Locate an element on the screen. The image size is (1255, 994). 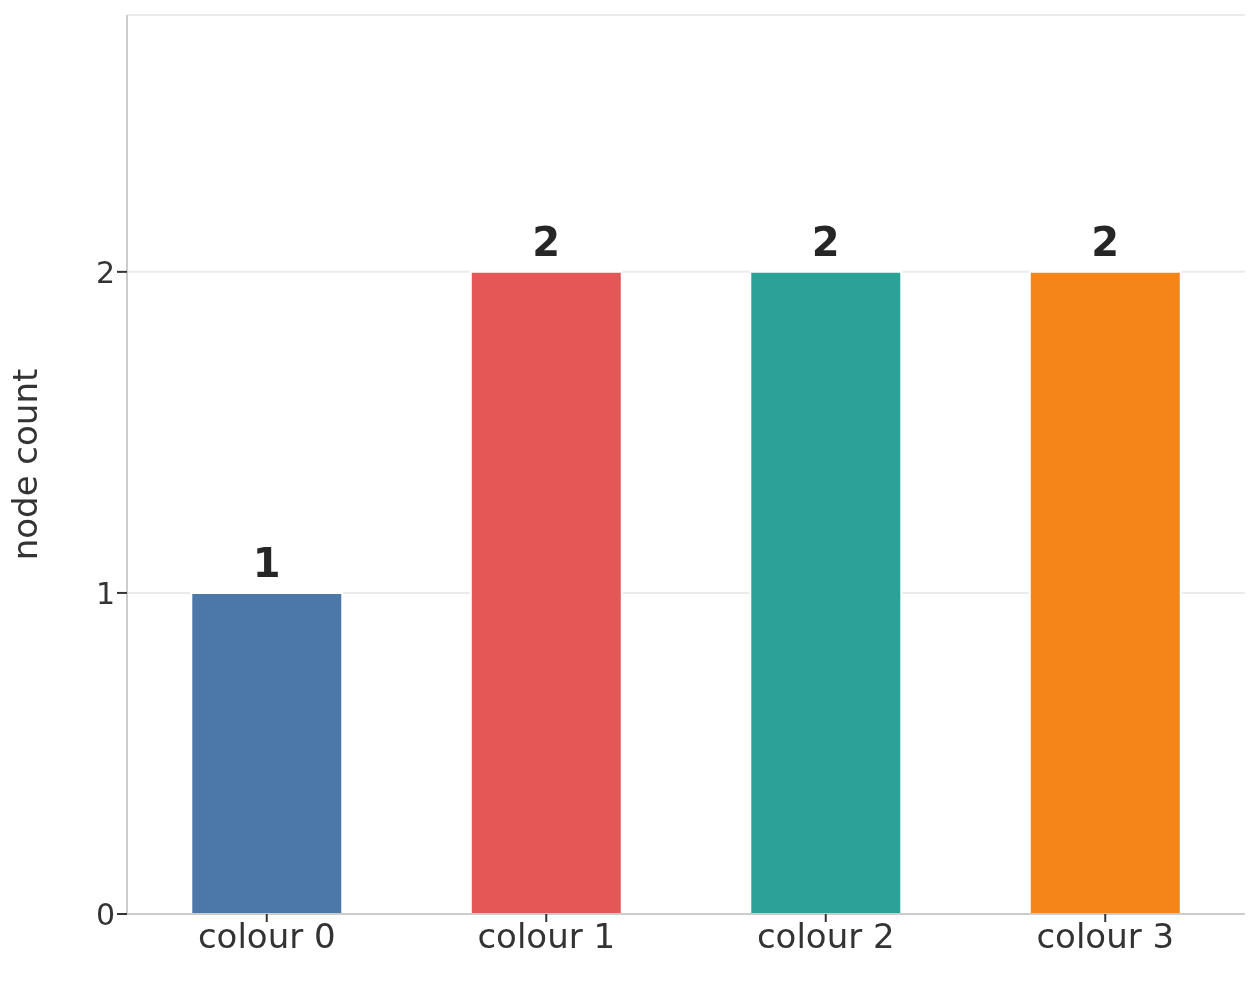
x-tick-label: colour 2 is located at coordinates (825, 936).